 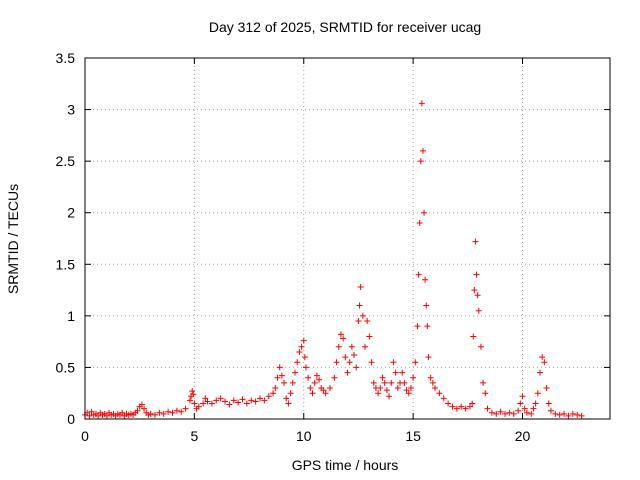 What do you see at coordinates (523, 436) in the screenshot?
I see `x-tick-label: 20` at bounding box center [523, 436].